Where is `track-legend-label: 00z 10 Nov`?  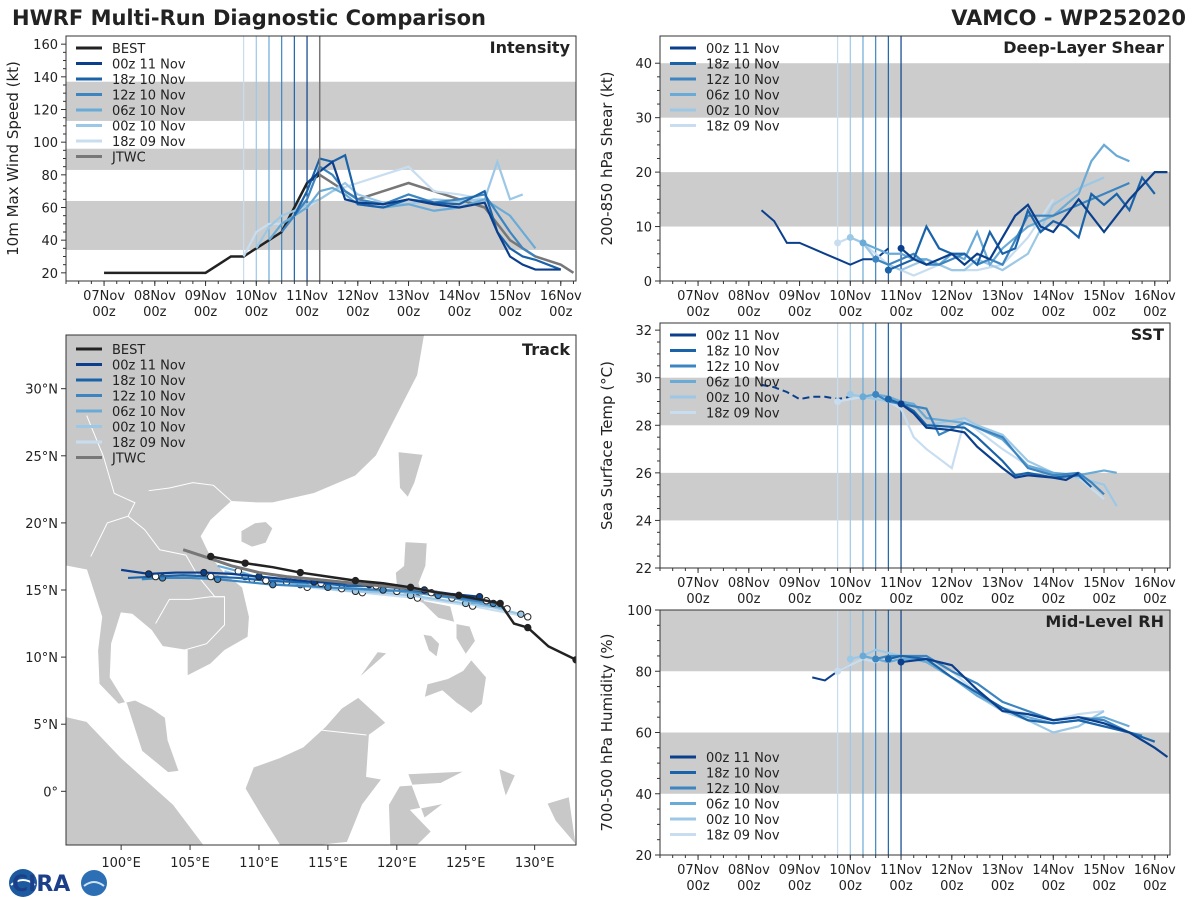 track-legend-label: 00z 10 Nov is located at coordinates (149, 428).